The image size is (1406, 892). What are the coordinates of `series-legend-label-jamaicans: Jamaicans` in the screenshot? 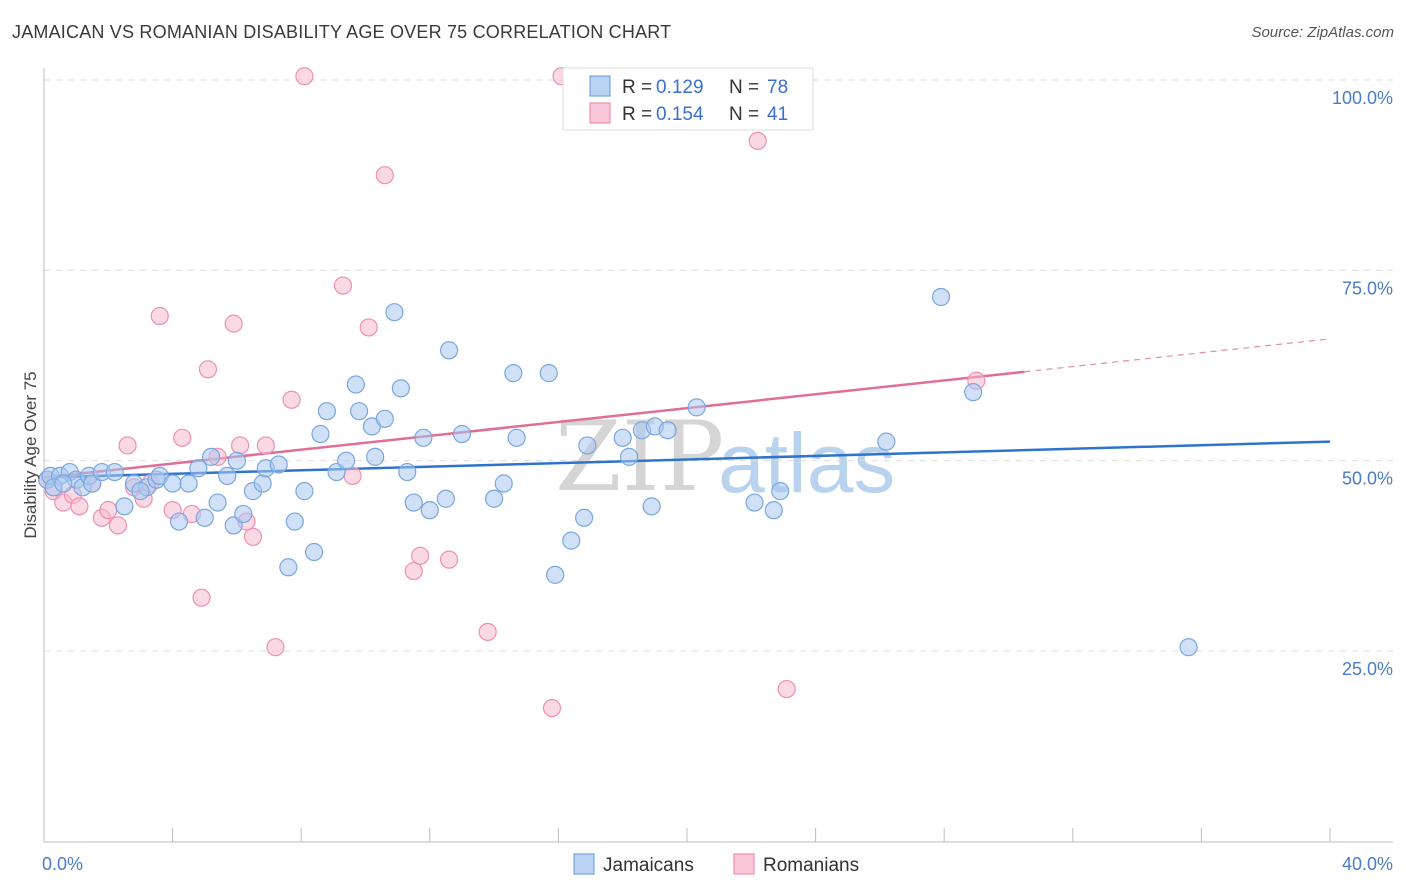 It's located at (648, 865).